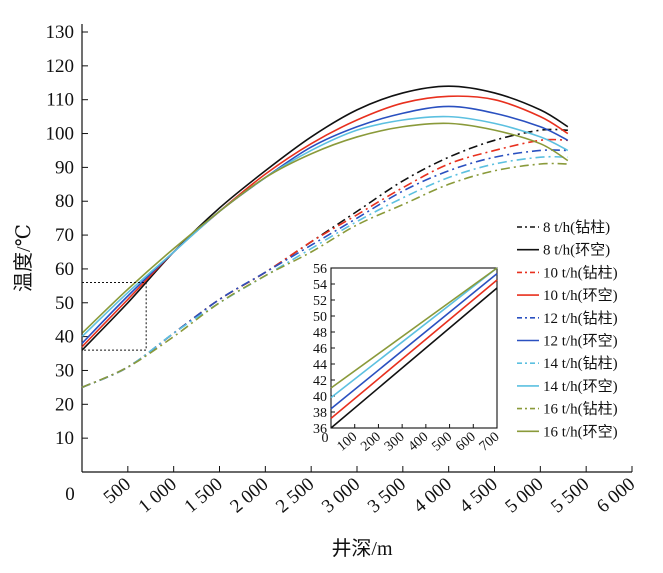  Describe the element at coordinates (580, 431) in the screenshot. I see `legend-entry-label: 16 t/h(环空)` at that location.